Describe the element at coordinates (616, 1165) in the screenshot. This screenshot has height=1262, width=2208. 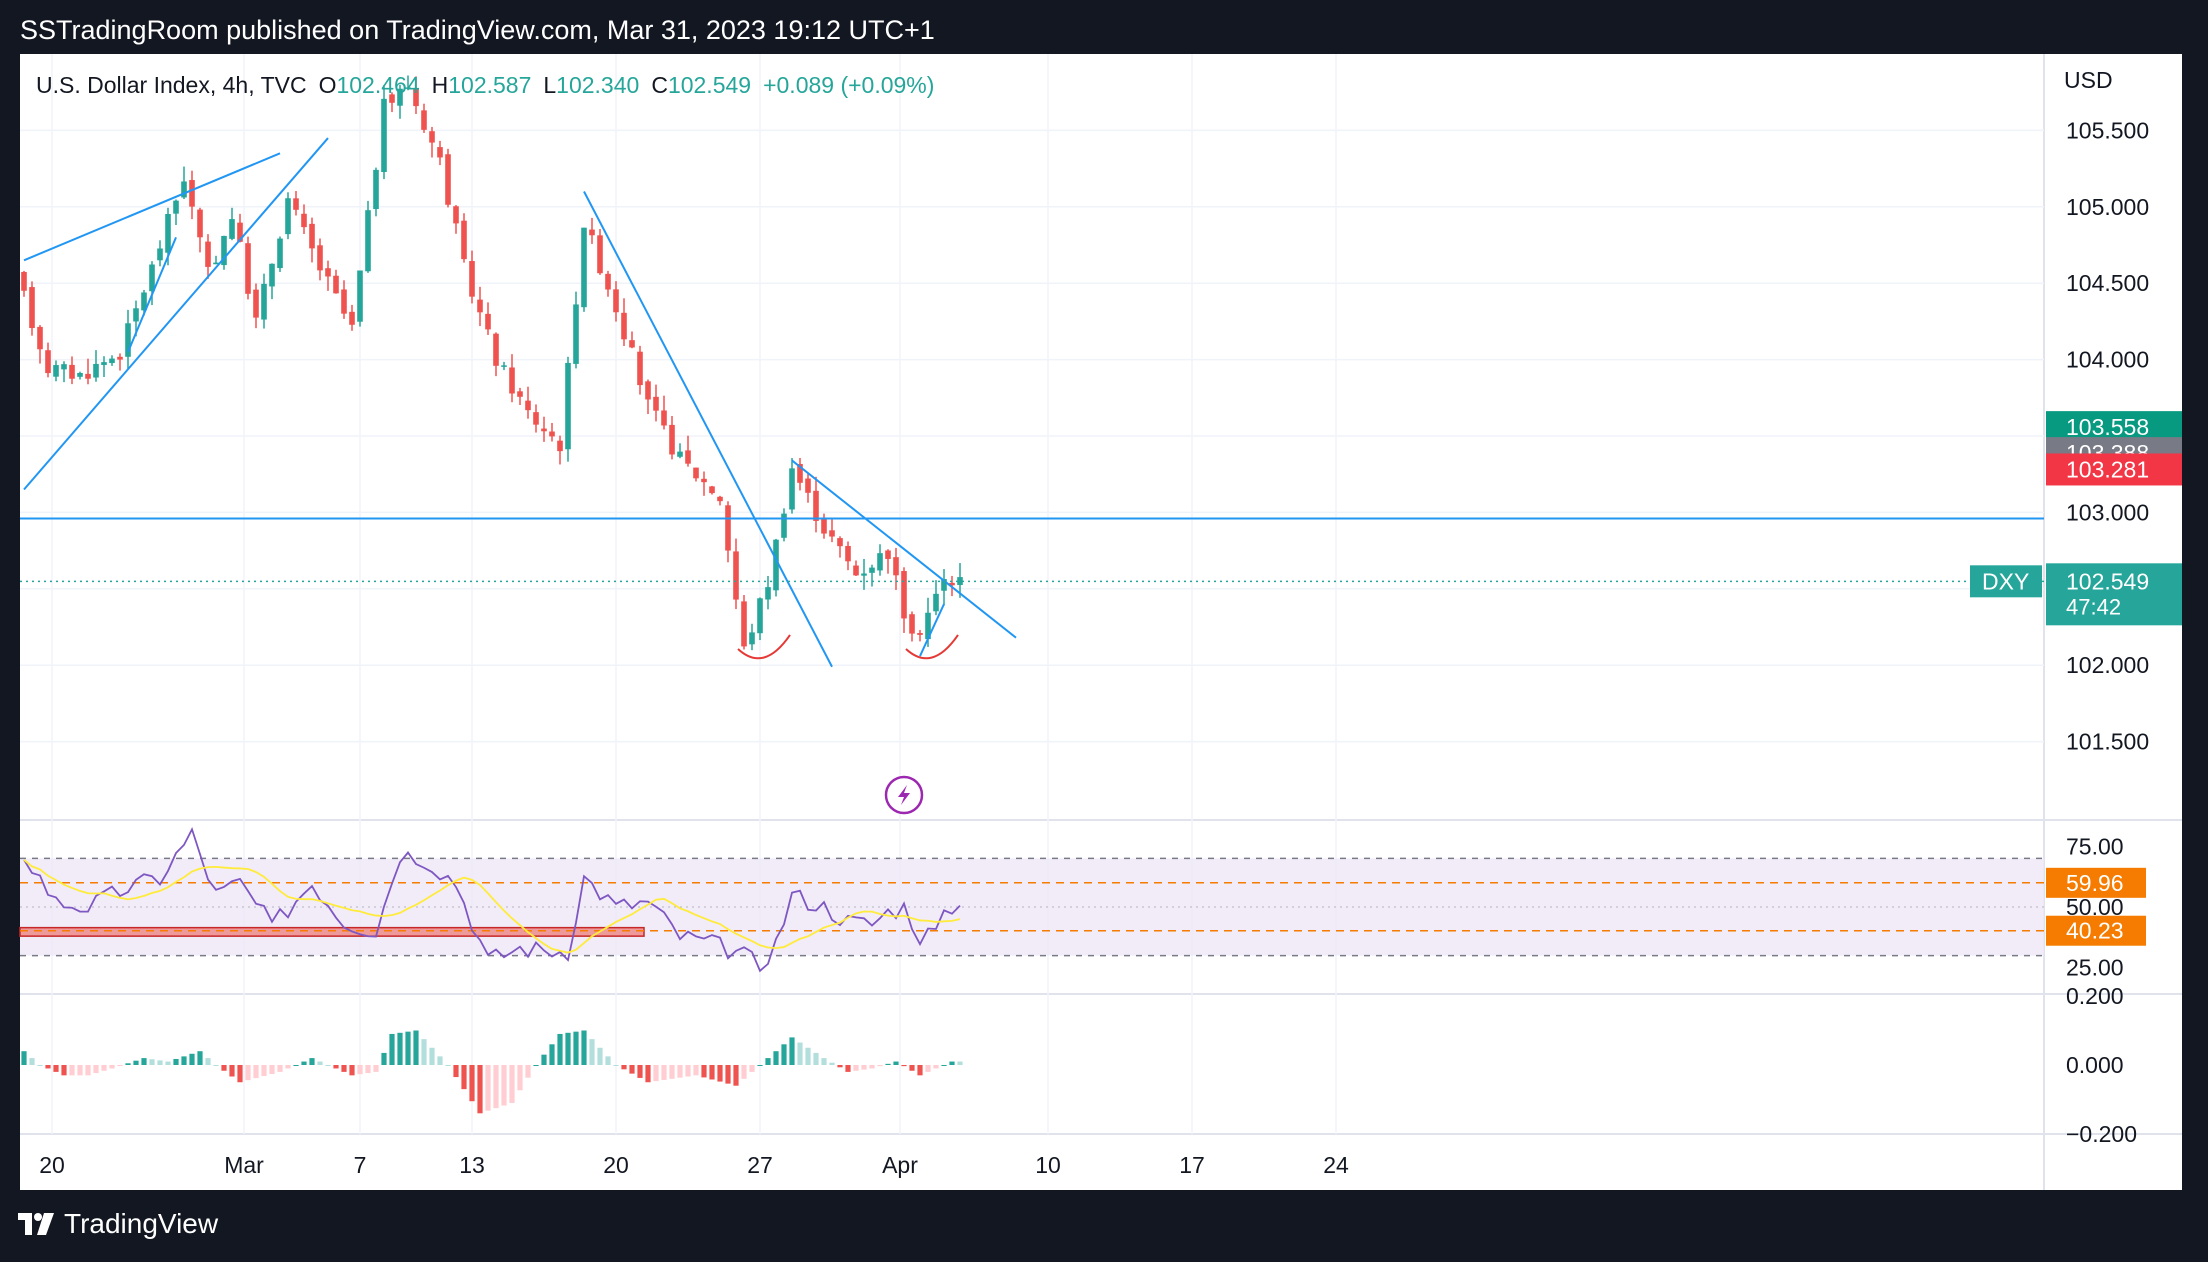
I see `time-tick-label: 20` at that location.